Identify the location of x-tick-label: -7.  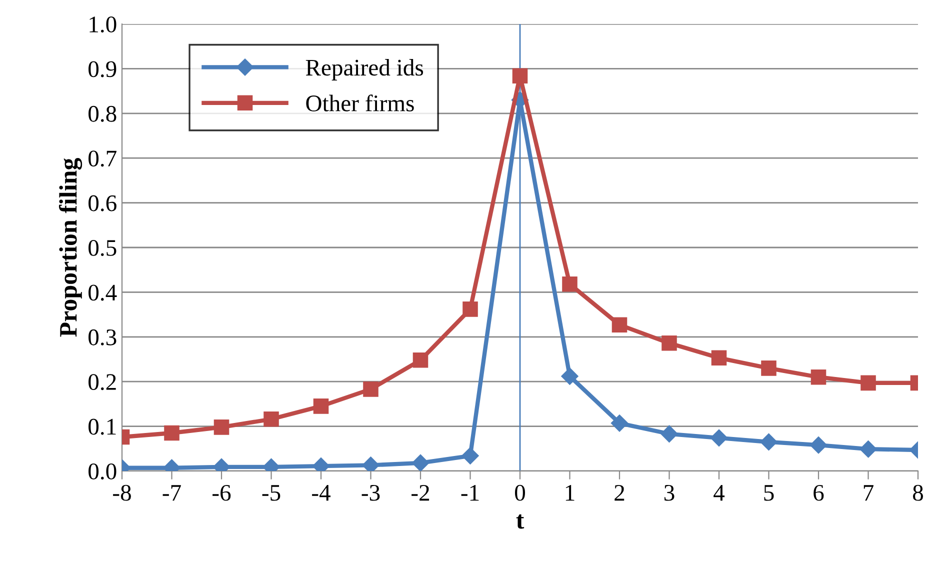
(171, 493).